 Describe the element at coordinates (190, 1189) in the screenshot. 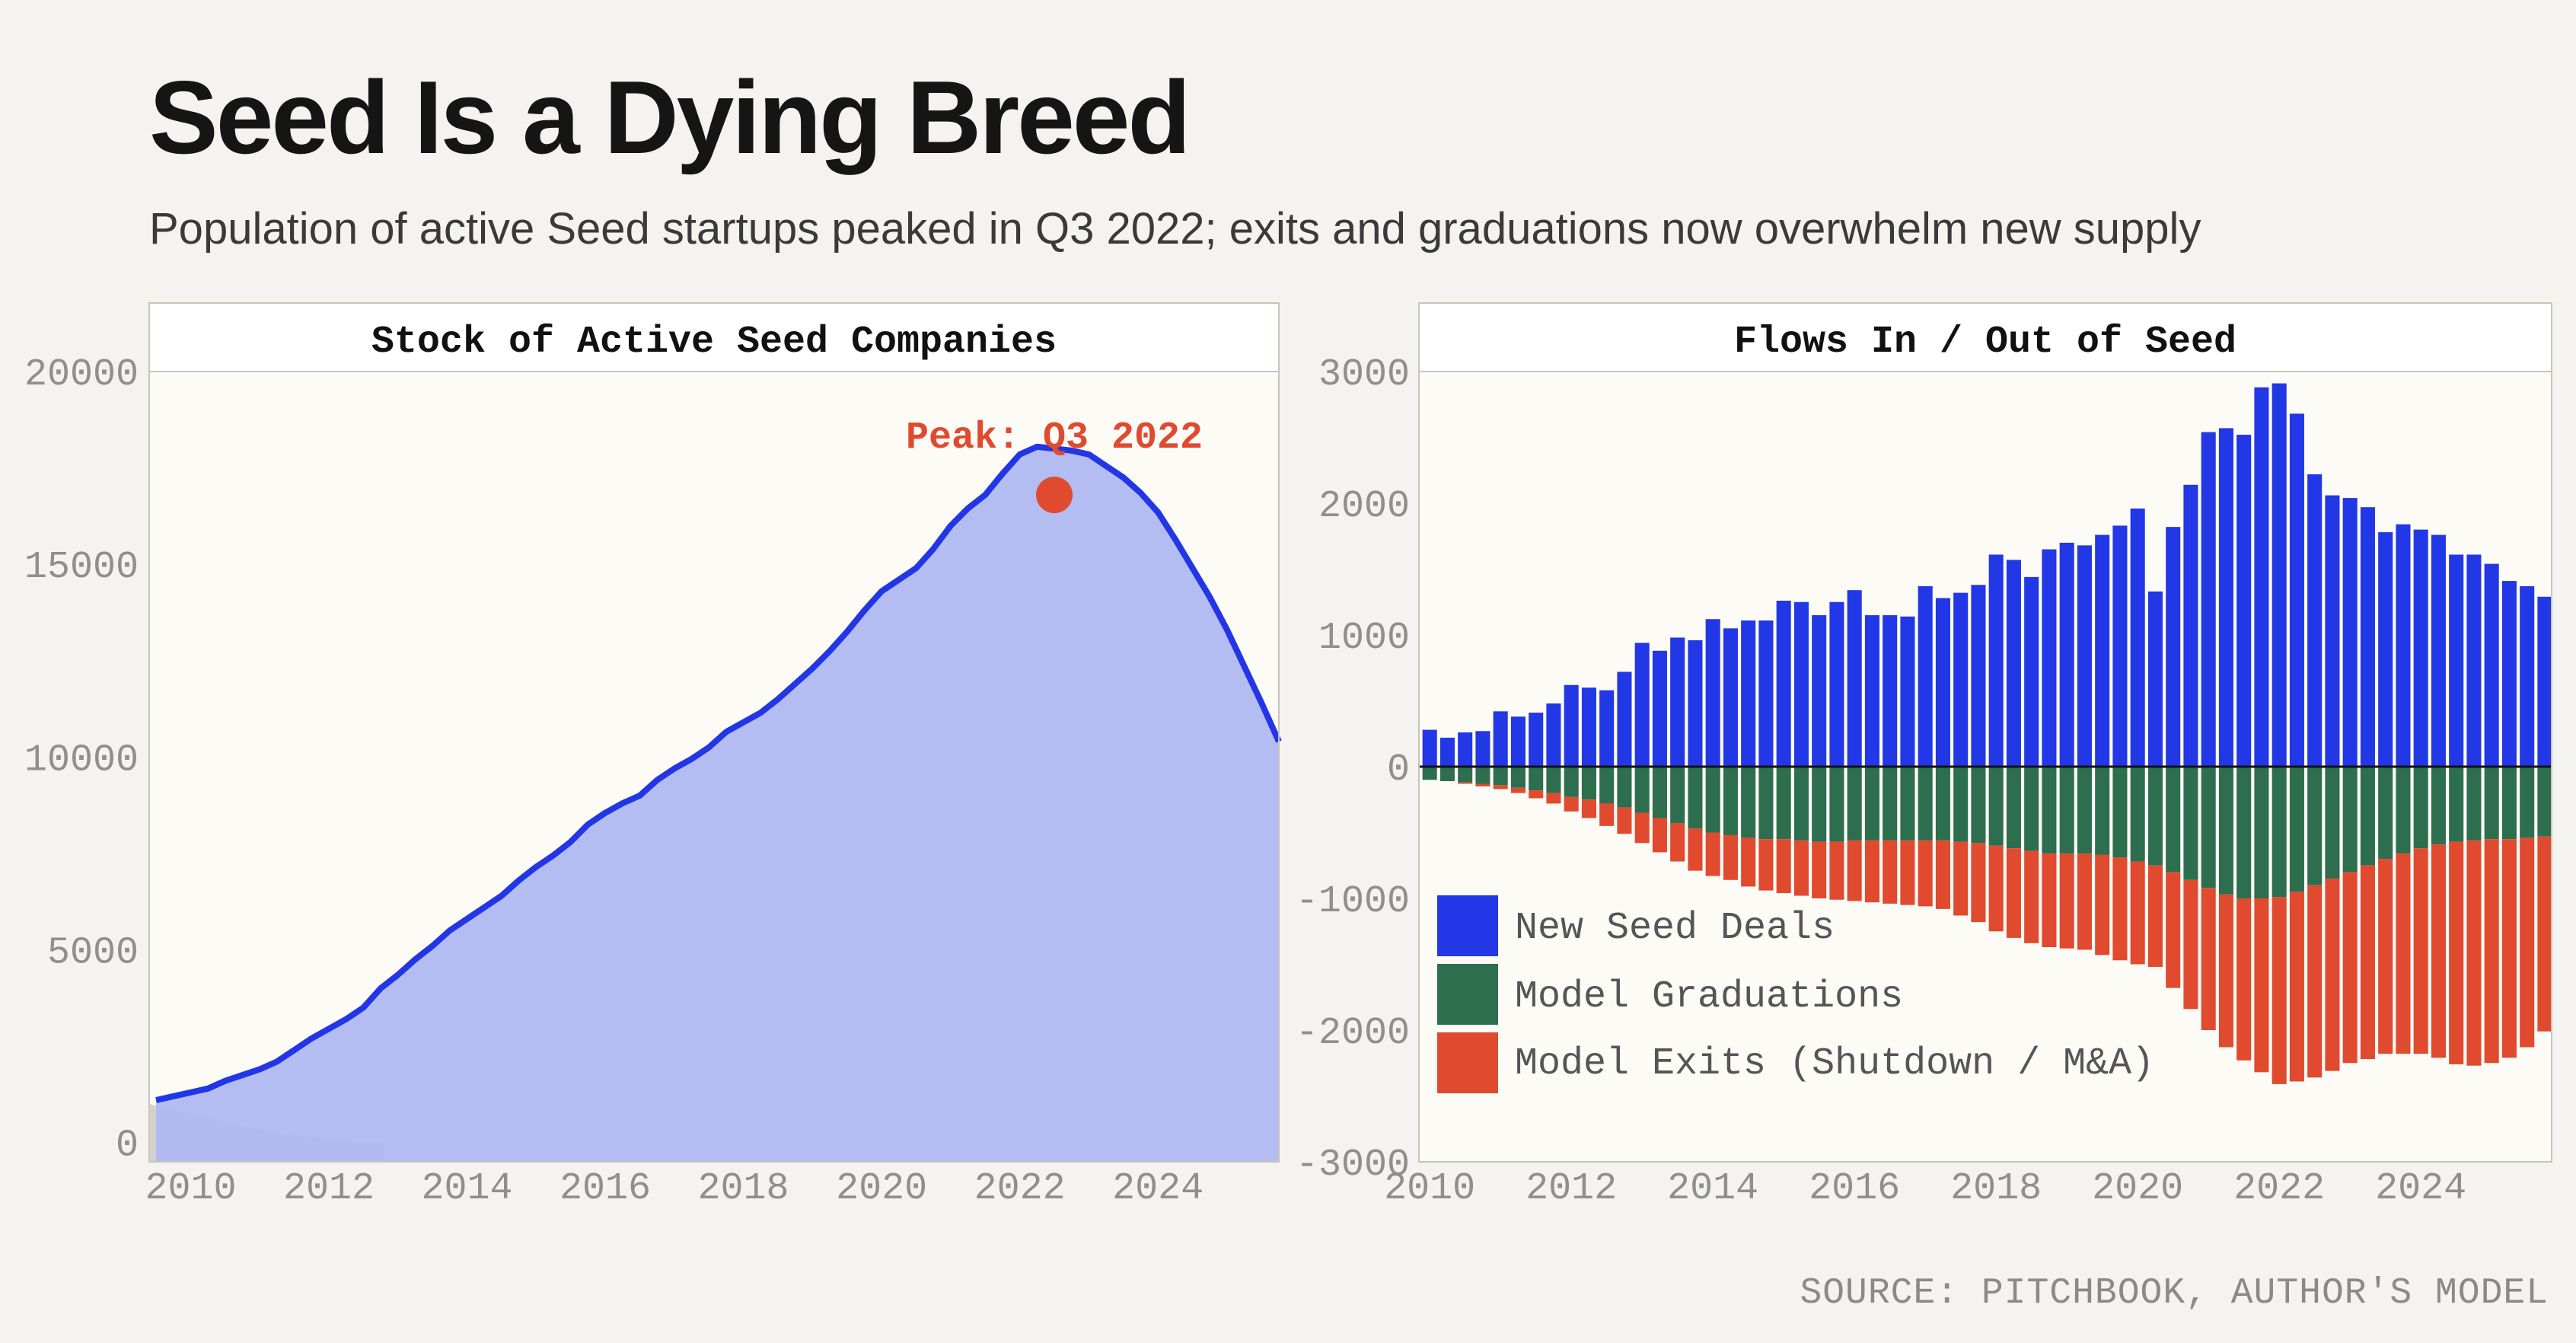

I see `stock-x-tick: 2010` at that location.